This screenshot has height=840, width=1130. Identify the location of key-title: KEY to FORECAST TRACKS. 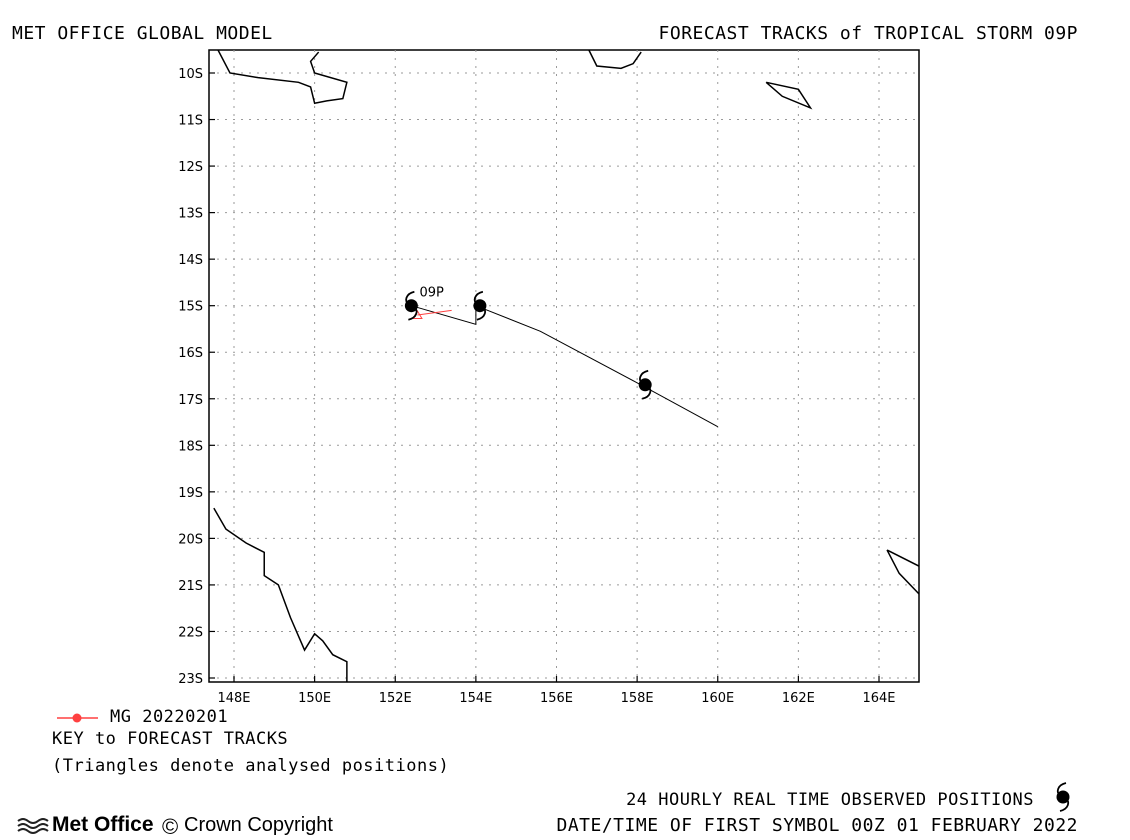
(170, 739).